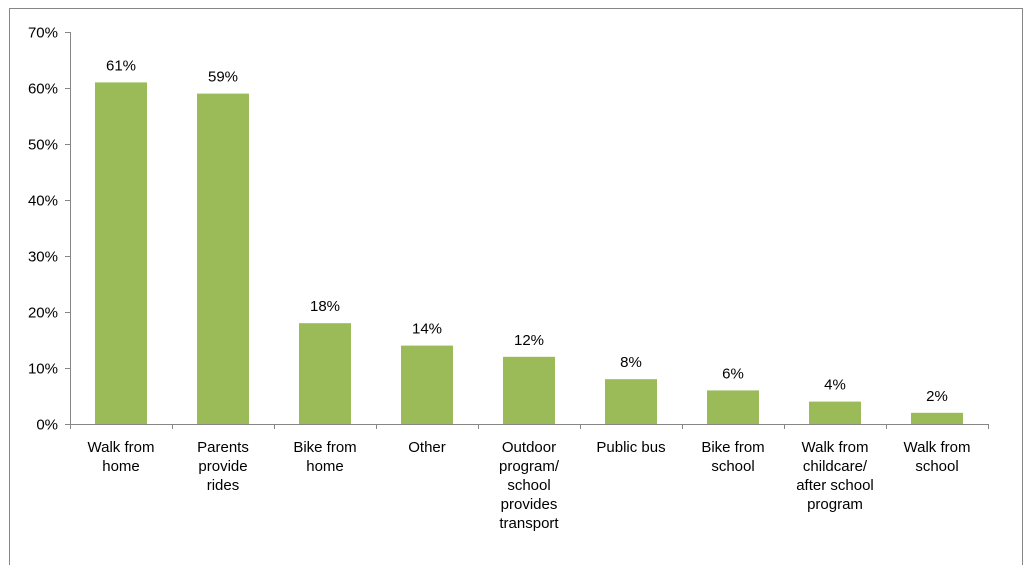 The width and height of the screenshot is (1025, 565). I want to click on category-label: Outdoor program/school provides transport, so click(529, 485).